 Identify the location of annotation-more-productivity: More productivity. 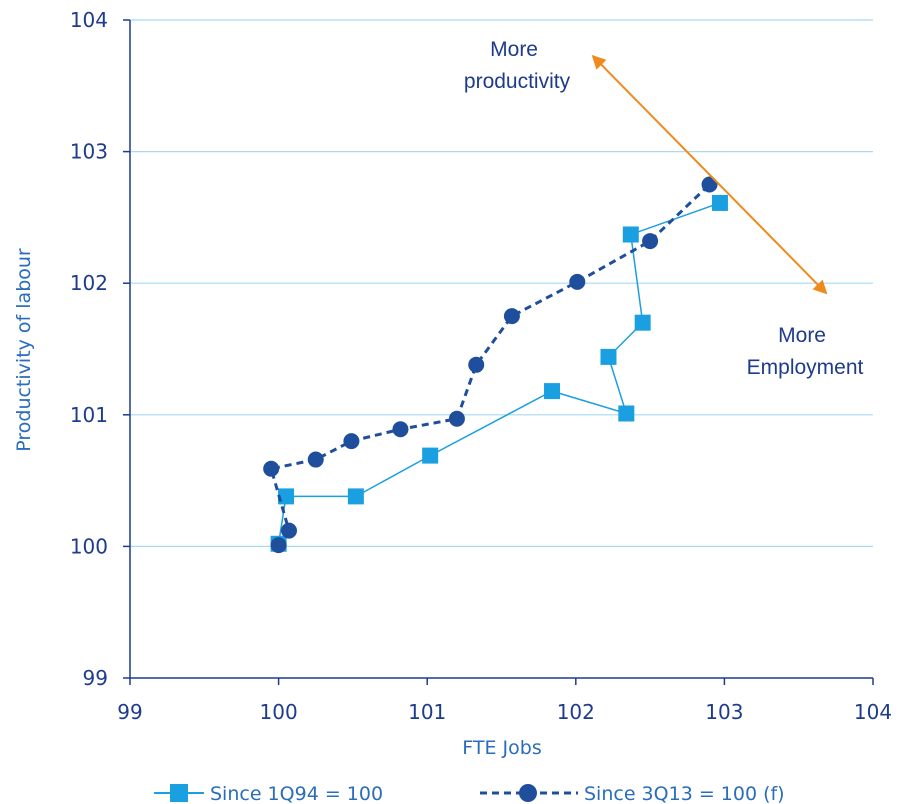
(517, 65).